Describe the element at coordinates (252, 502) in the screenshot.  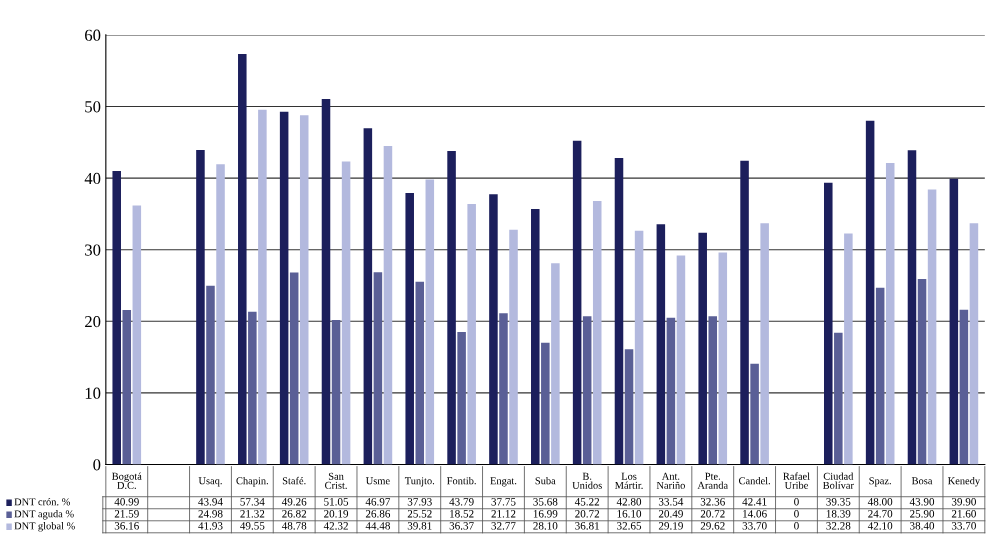
I see `data-label: 57.34` at that location.